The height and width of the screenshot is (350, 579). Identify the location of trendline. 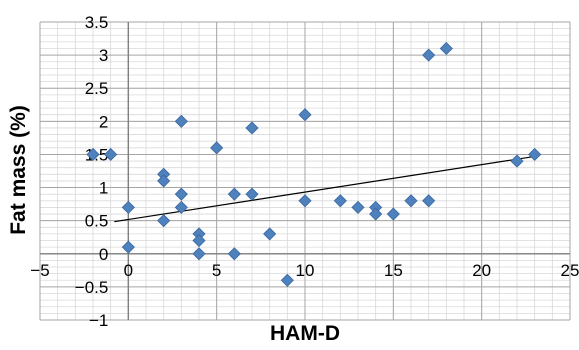
(324, 189).